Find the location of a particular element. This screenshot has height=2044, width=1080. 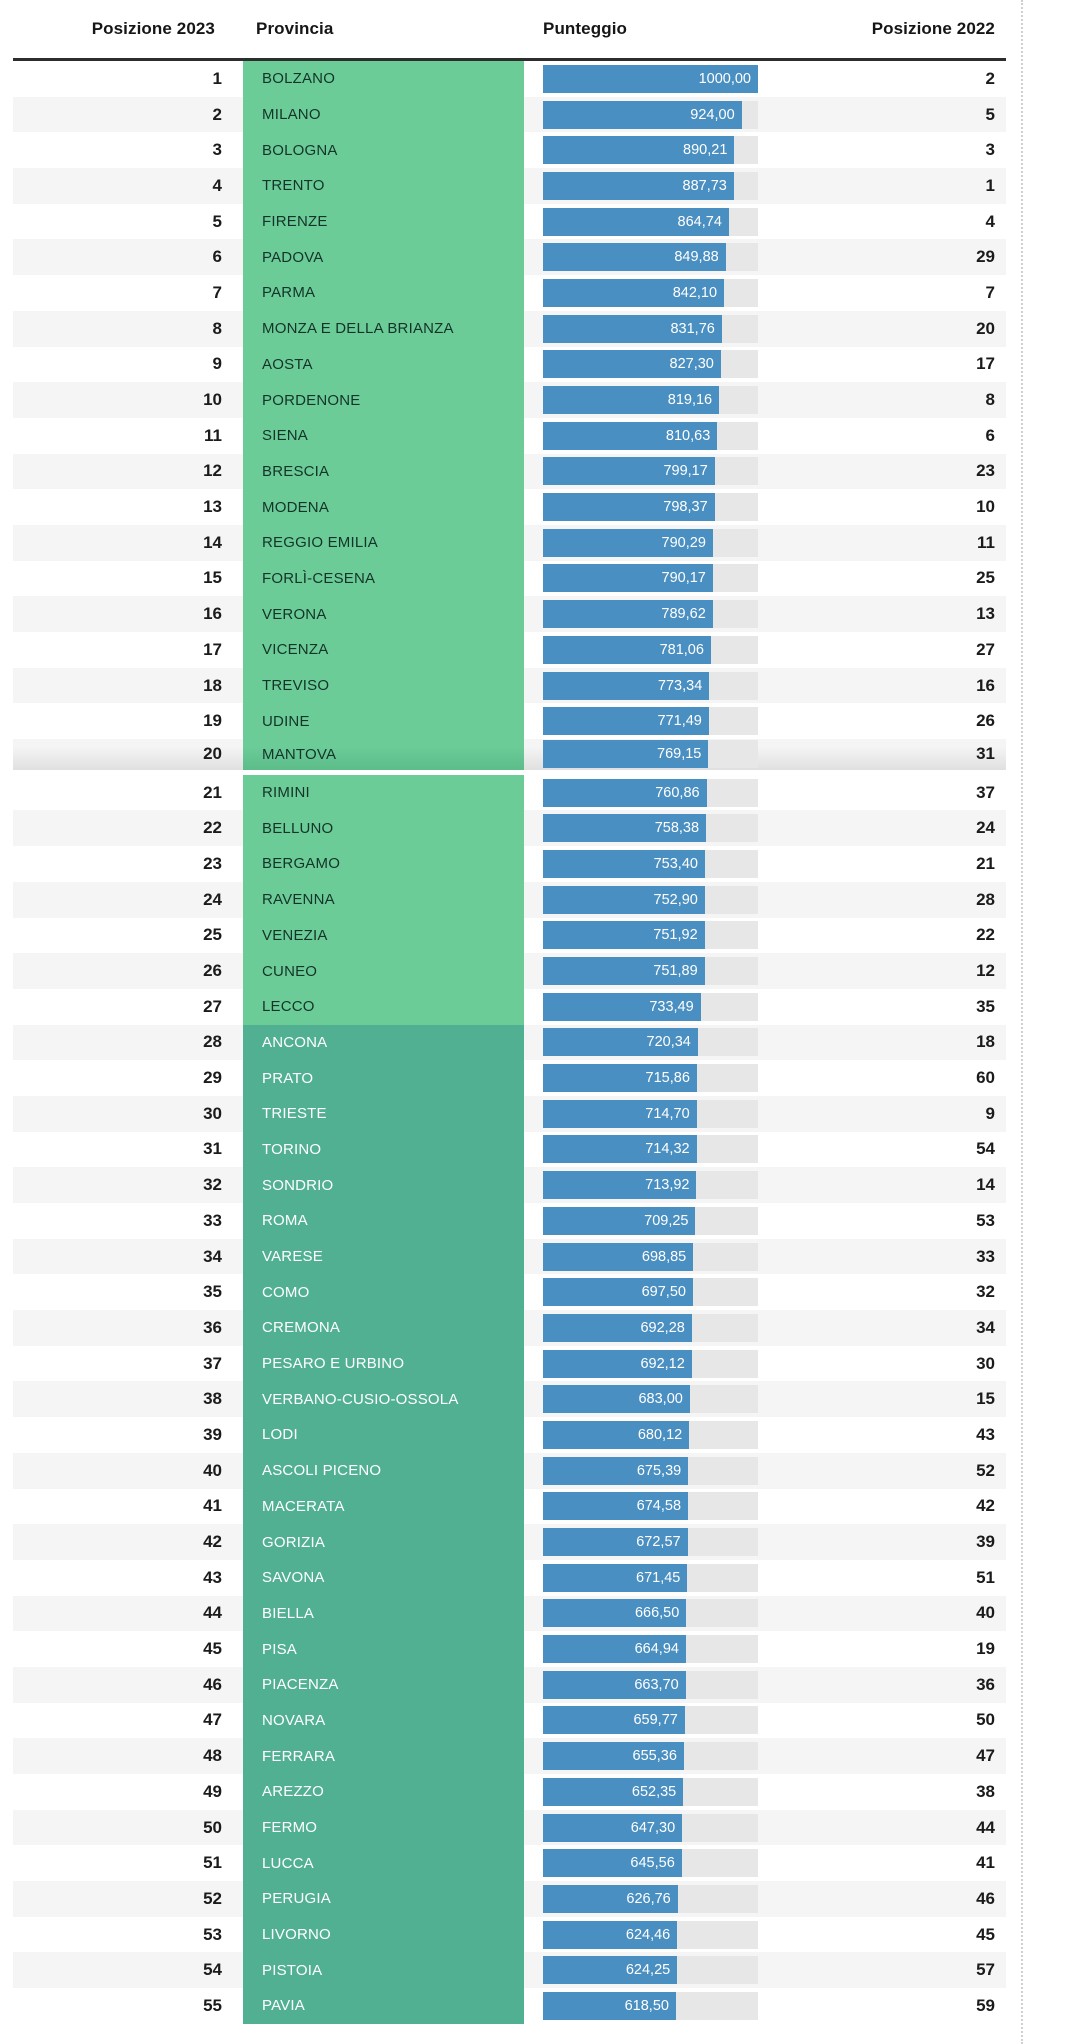

score-cell: 831,76 is located at coordinates (650, 328).